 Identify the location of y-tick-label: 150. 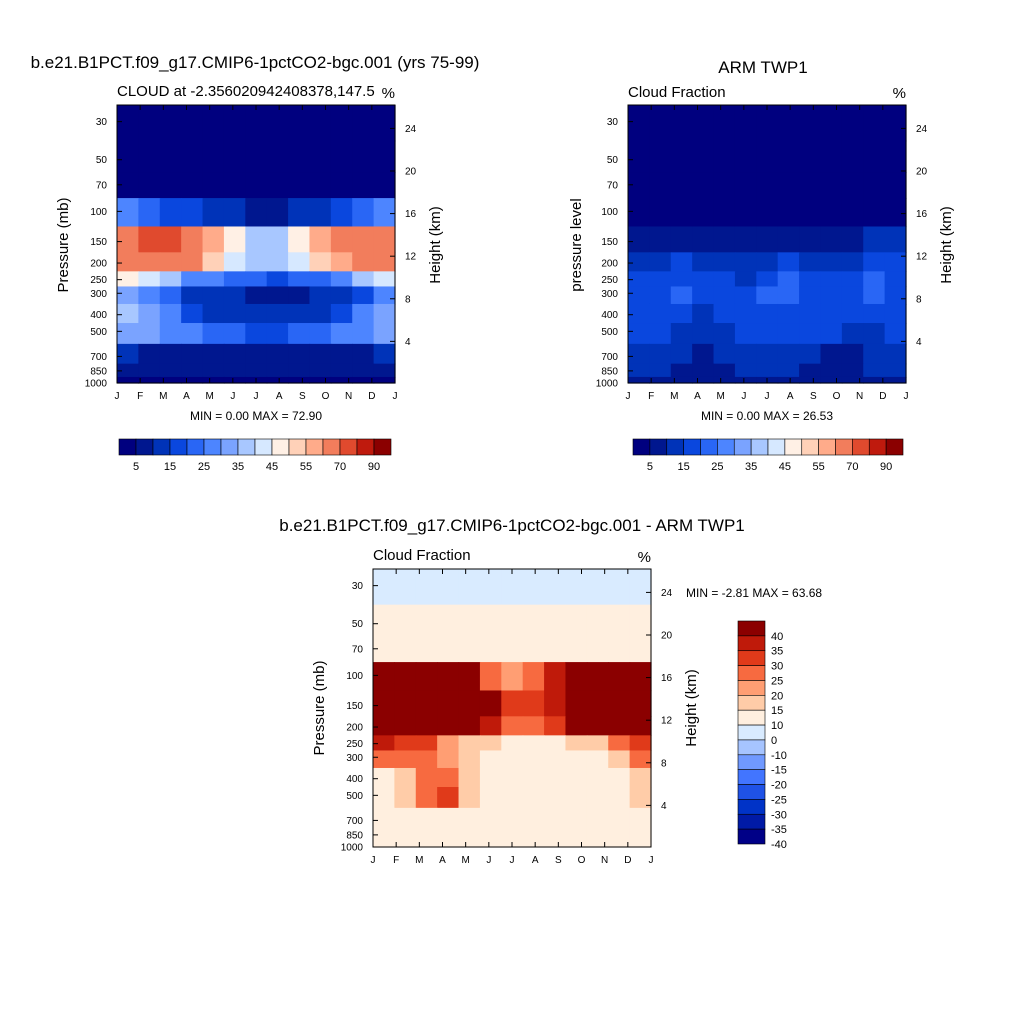
(609, 242).